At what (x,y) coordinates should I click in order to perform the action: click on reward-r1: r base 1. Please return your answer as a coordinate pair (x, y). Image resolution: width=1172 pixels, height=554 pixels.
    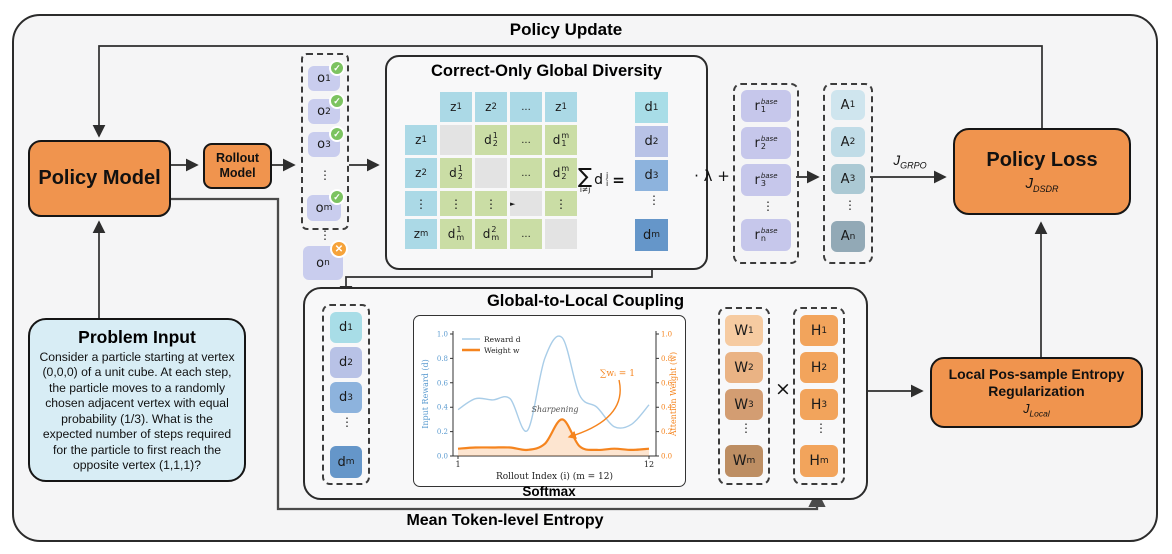
    Looking at the image, I should click on (766, 106).